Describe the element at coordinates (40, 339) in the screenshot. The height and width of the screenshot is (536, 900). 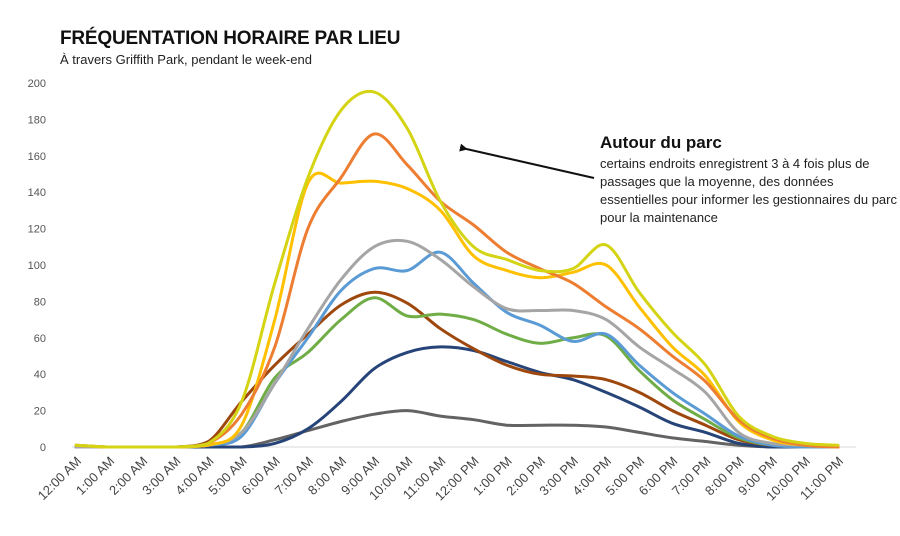
I see `y-tick-label: 60` at that location.